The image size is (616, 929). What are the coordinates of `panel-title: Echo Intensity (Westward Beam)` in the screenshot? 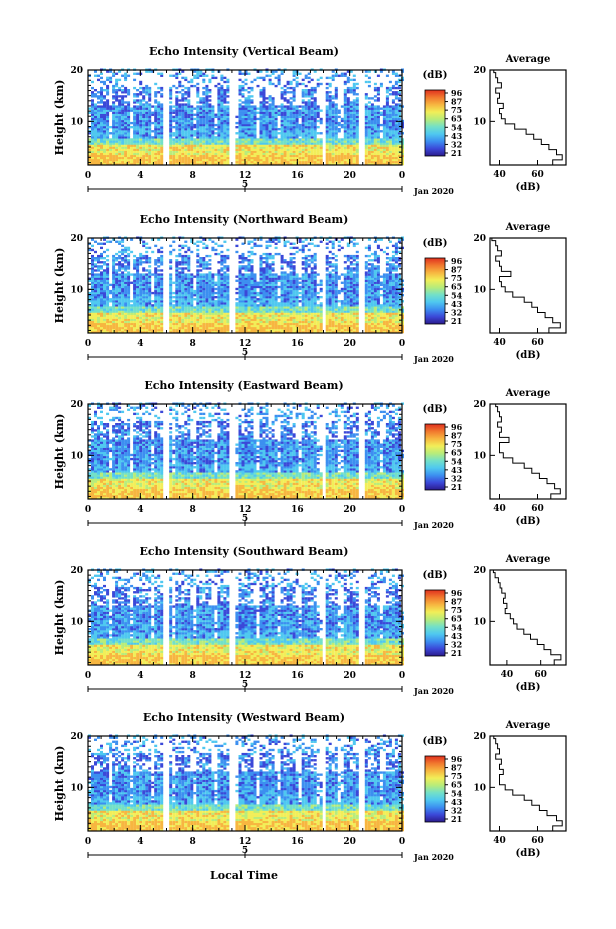 It's located at (244, 717).